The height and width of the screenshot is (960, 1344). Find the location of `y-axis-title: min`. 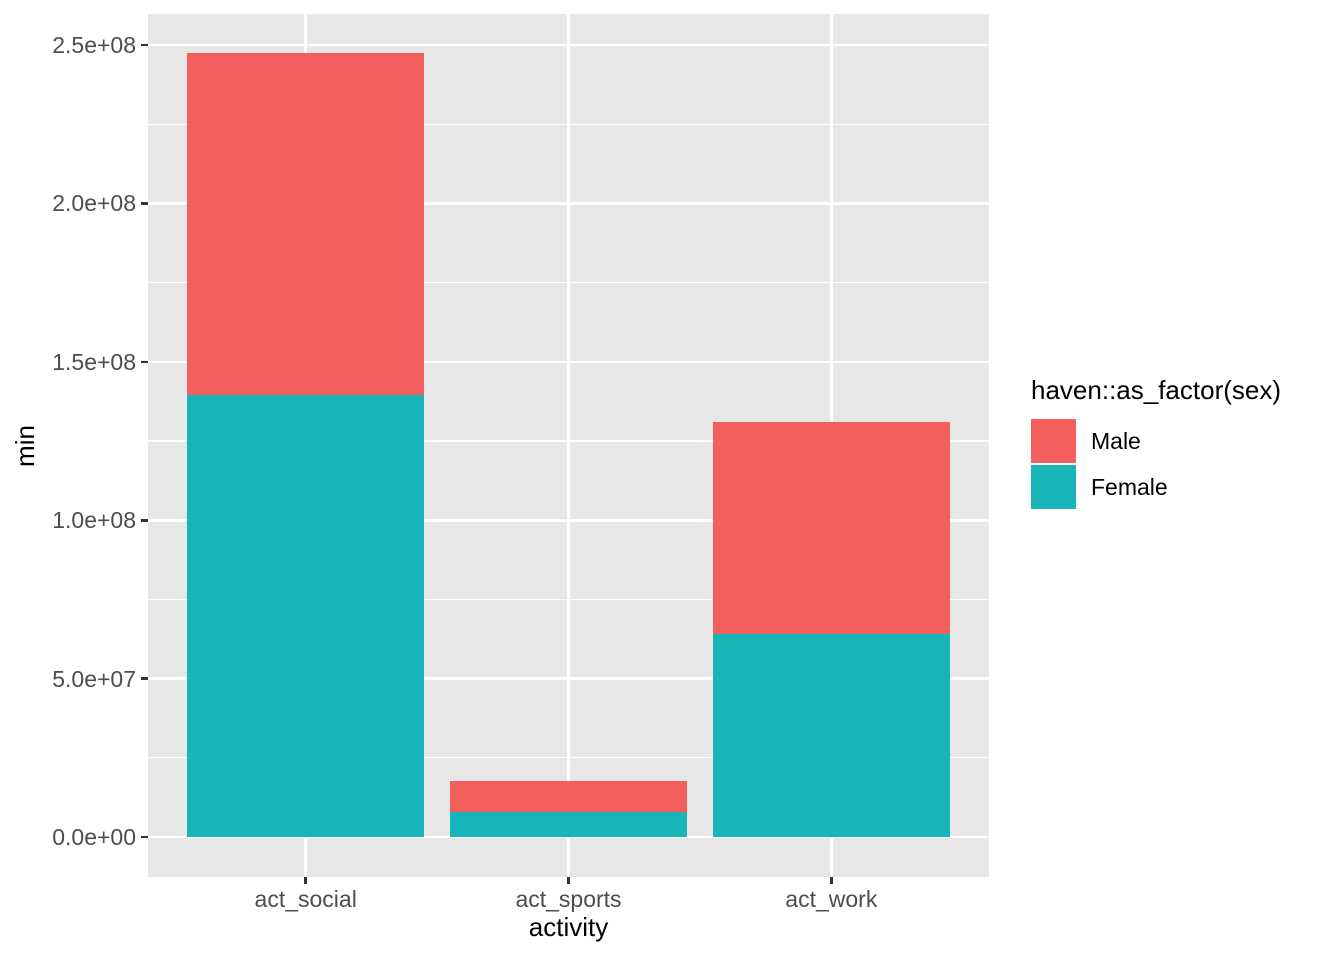

y-axis-title: min is located at coordinates (25, 445).